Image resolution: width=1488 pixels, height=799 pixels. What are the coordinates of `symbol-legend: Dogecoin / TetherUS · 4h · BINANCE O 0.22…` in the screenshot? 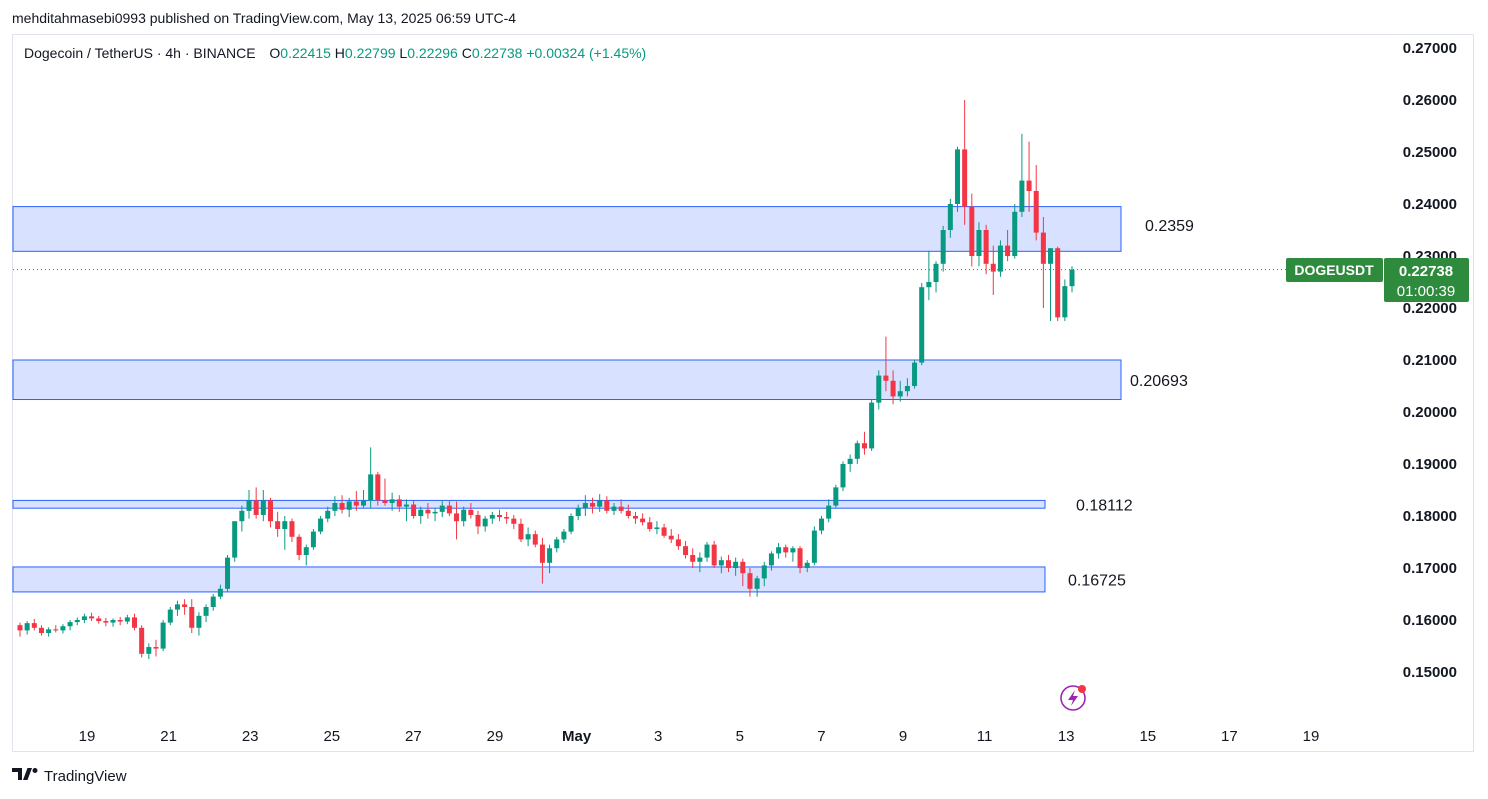 It's located at (335, 53).